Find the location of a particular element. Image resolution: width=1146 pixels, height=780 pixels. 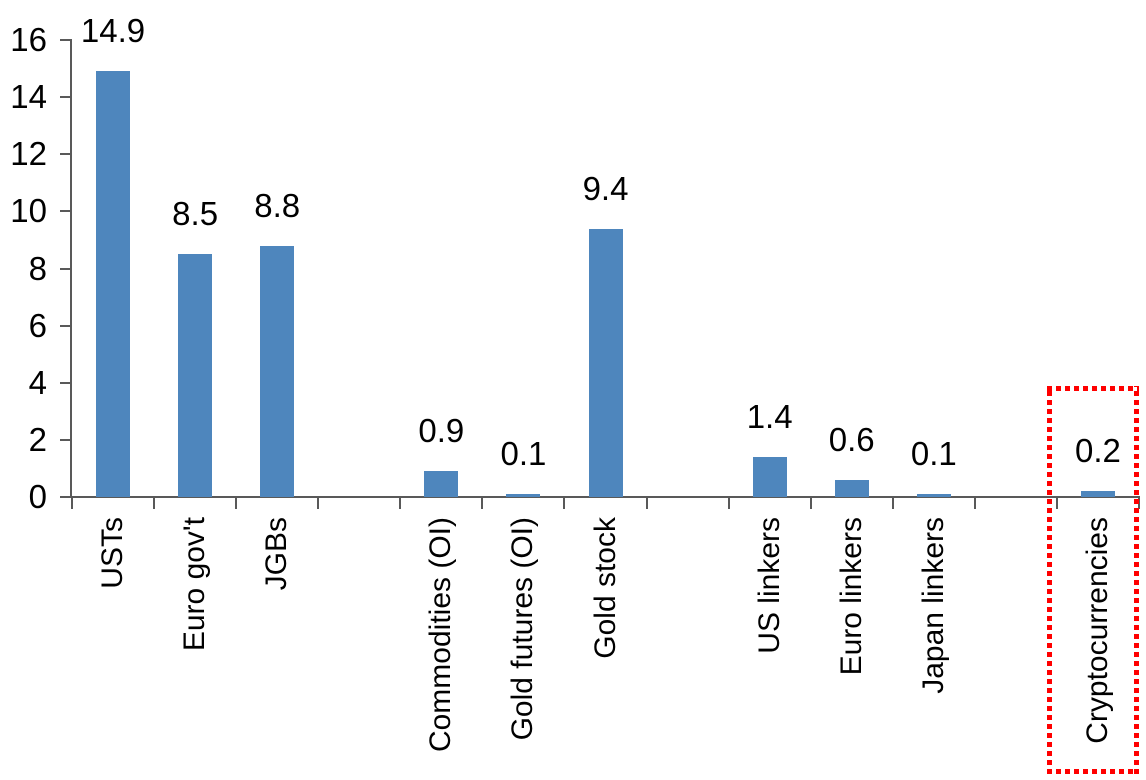

y-tick-label: 10 is located at coordinates (28, 211).